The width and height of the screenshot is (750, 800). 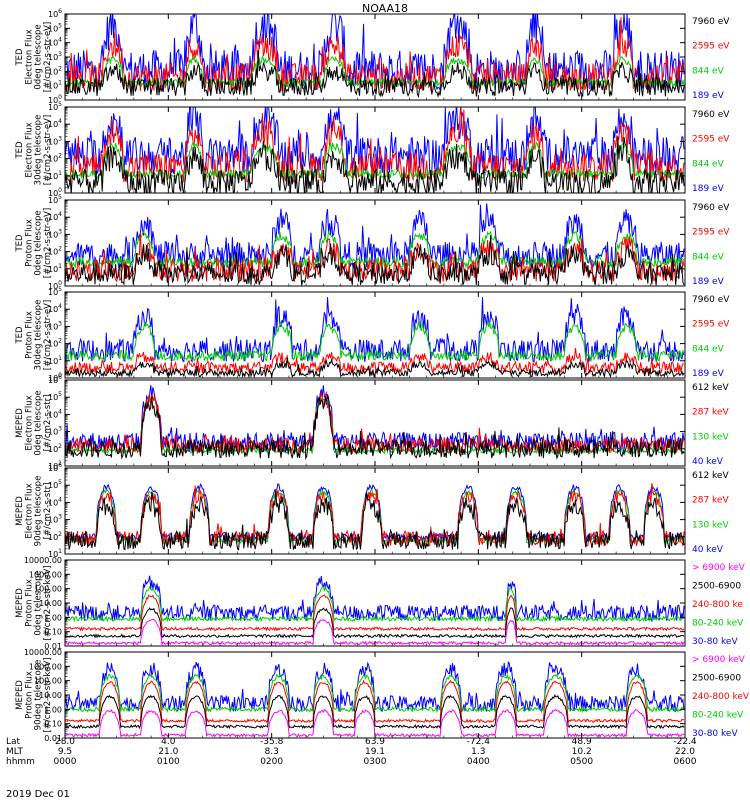 What do you see at coordinates (718, 624) in the screenshot?
I see `legend-entry: 80-240 keV` at bounding box center [718, 624].